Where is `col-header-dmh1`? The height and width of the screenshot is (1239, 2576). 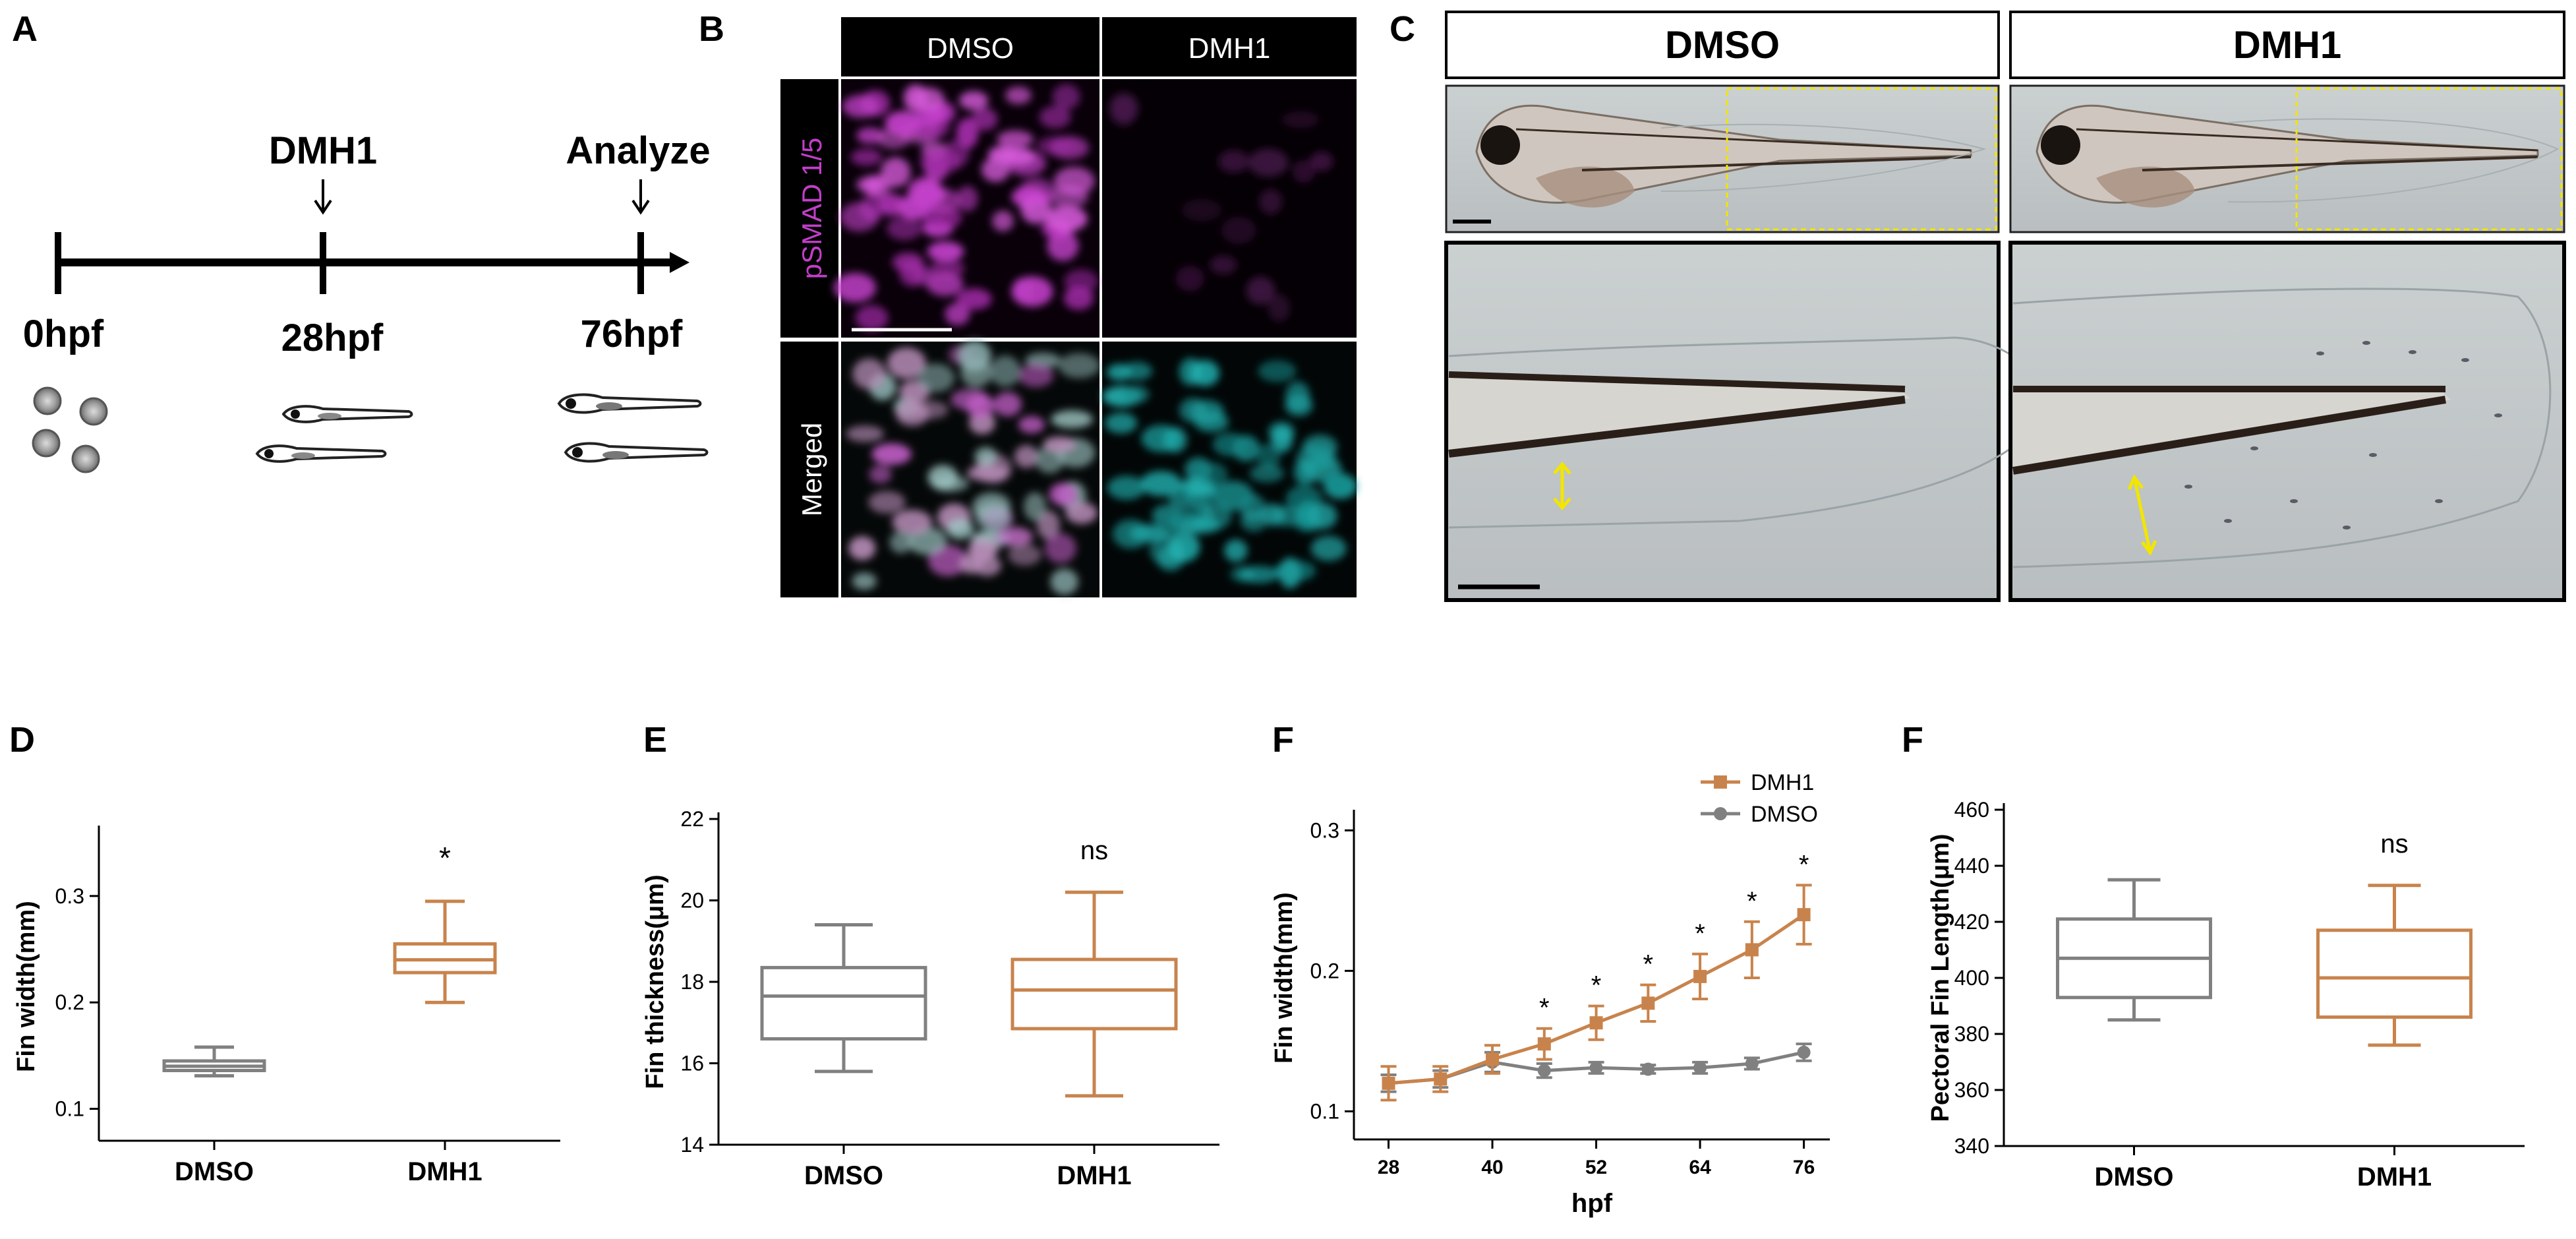 col-header-dmh1 is located at coordinates (1229, 47).